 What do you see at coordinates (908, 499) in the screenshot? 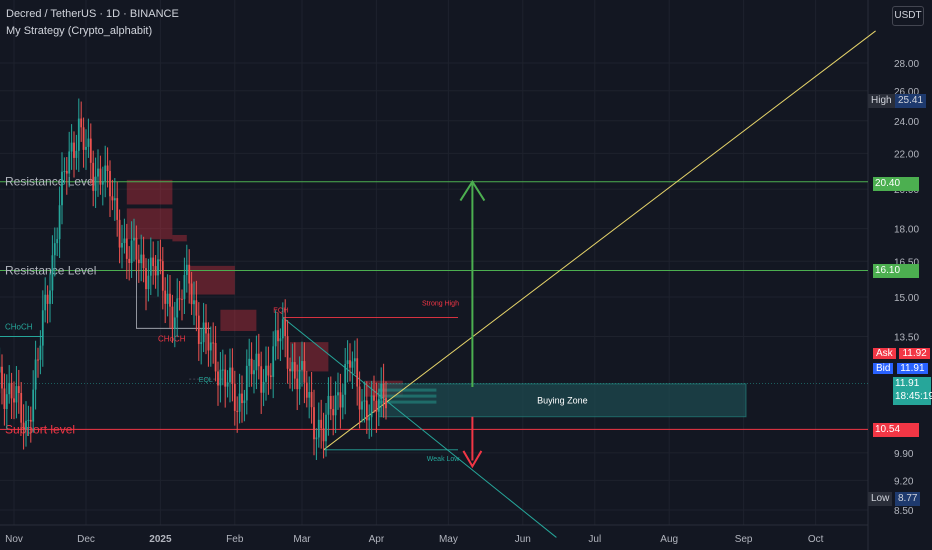
I see `low-value: 8.77` at bounding box center [908, 499].